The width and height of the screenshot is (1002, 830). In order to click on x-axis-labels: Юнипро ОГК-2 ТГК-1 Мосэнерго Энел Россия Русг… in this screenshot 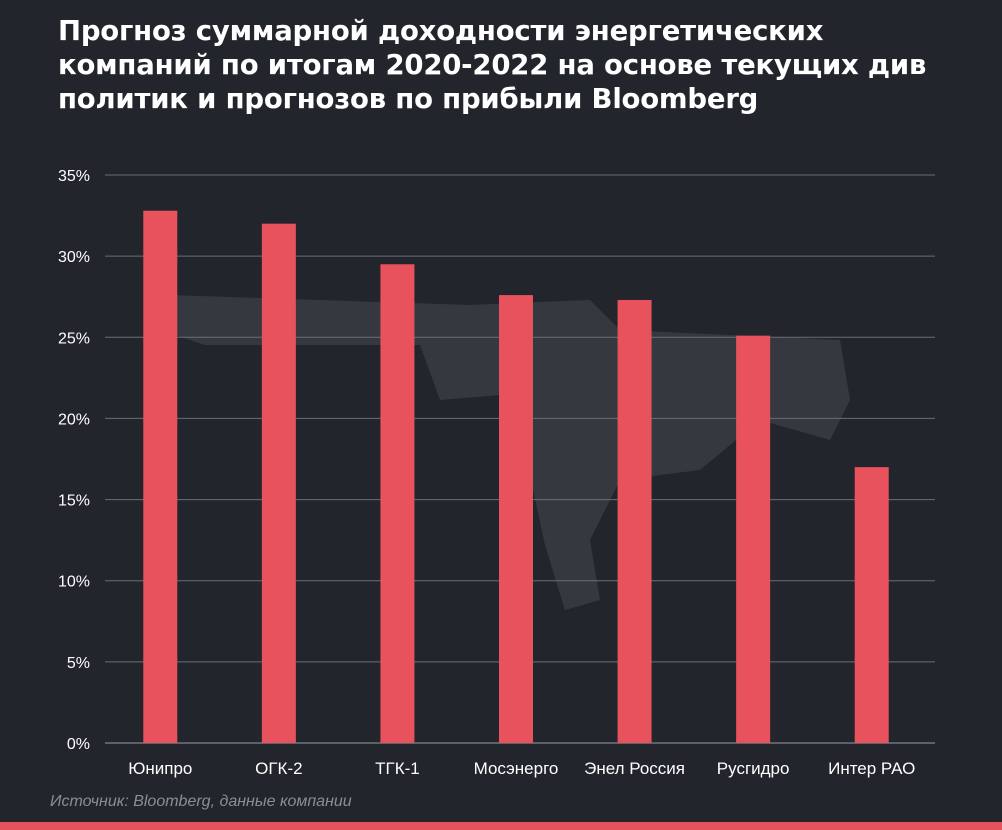, I will do `click(521, 768)`.